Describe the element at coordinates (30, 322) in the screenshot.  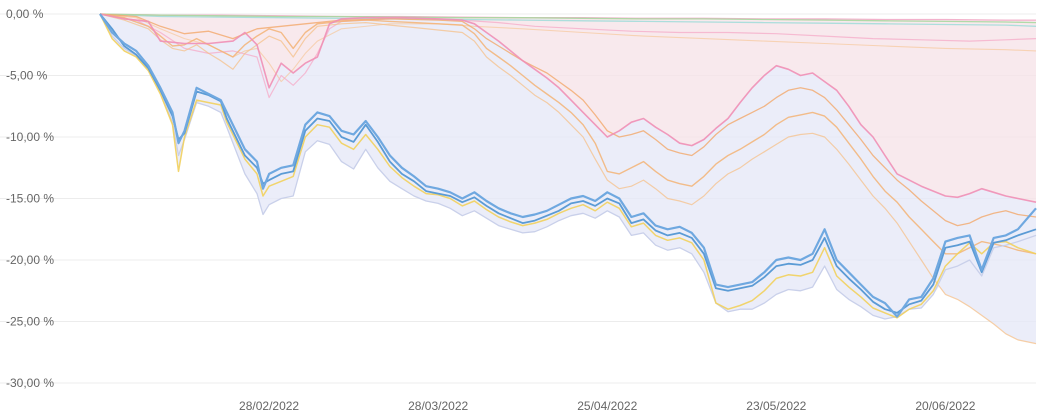
I see `y-tick-label: -25,00 %` at that location.